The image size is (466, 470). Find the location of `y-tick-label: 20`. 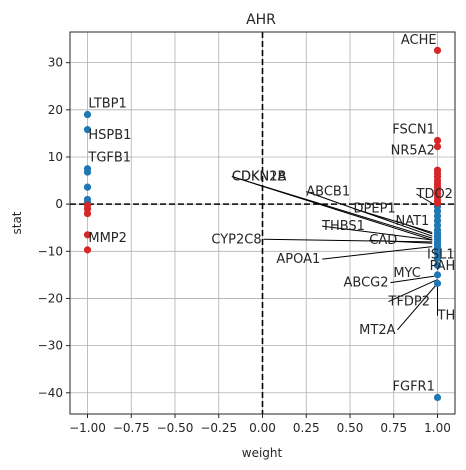

y-tick-label: 20 is located at coordinates (55, 110).